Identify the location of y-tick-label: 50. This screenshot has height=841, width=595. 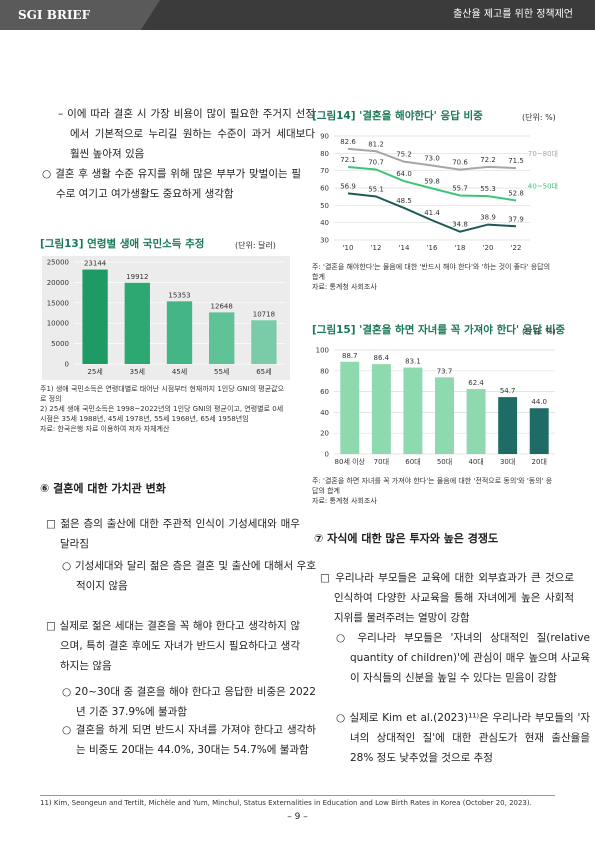
(324, 206).